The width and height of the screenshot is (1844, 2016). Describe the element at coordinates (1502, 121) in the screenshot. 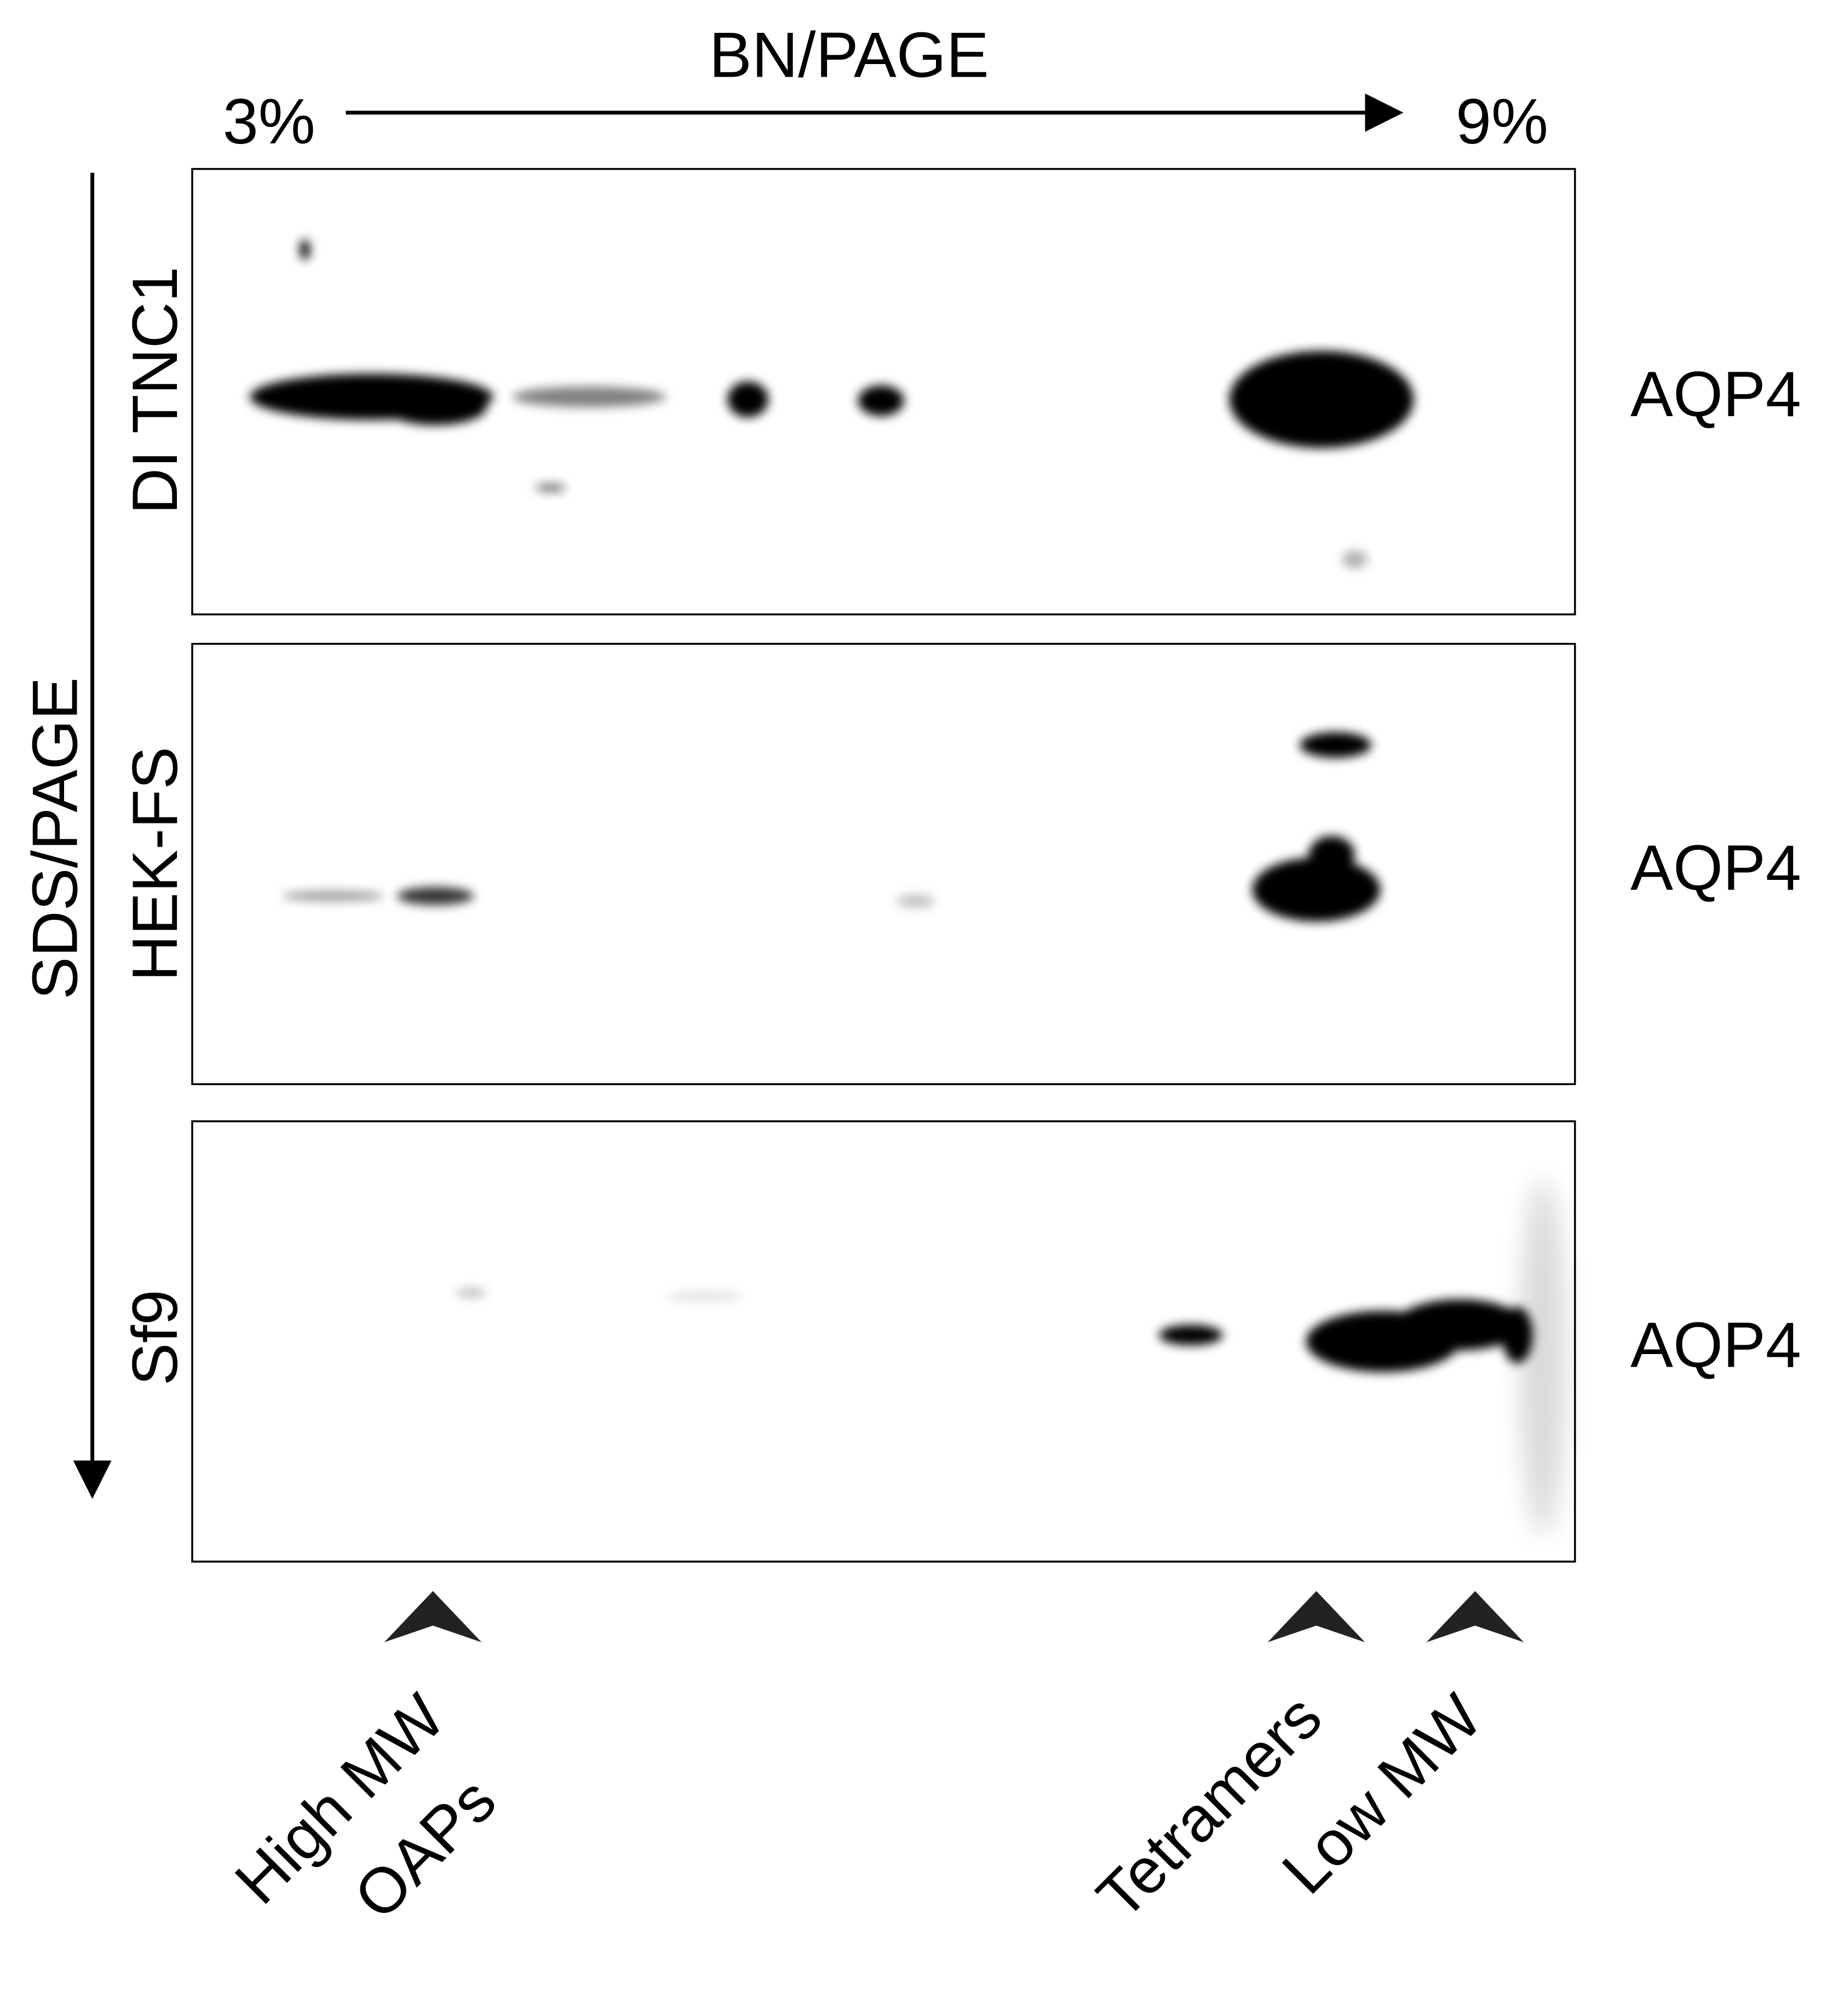

I see `gradient-end: 9%` at that location.